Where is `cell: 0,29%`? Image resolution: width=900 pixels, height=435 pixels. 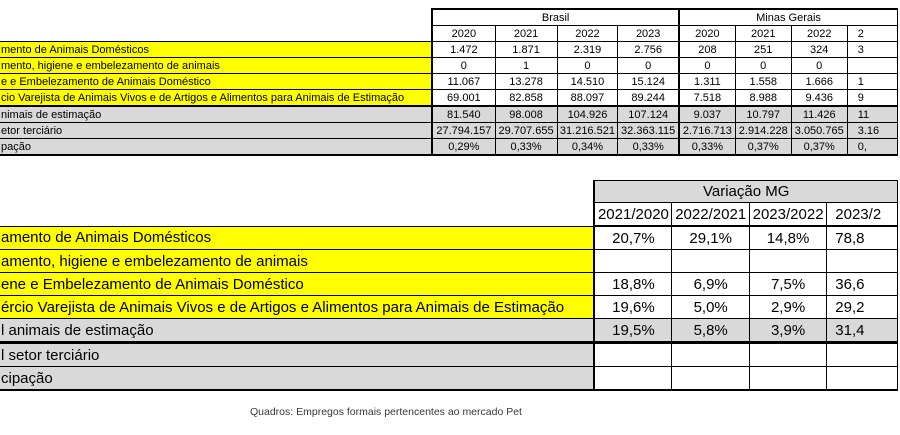 cell: 0,29% is located at coordinates (463, 147).